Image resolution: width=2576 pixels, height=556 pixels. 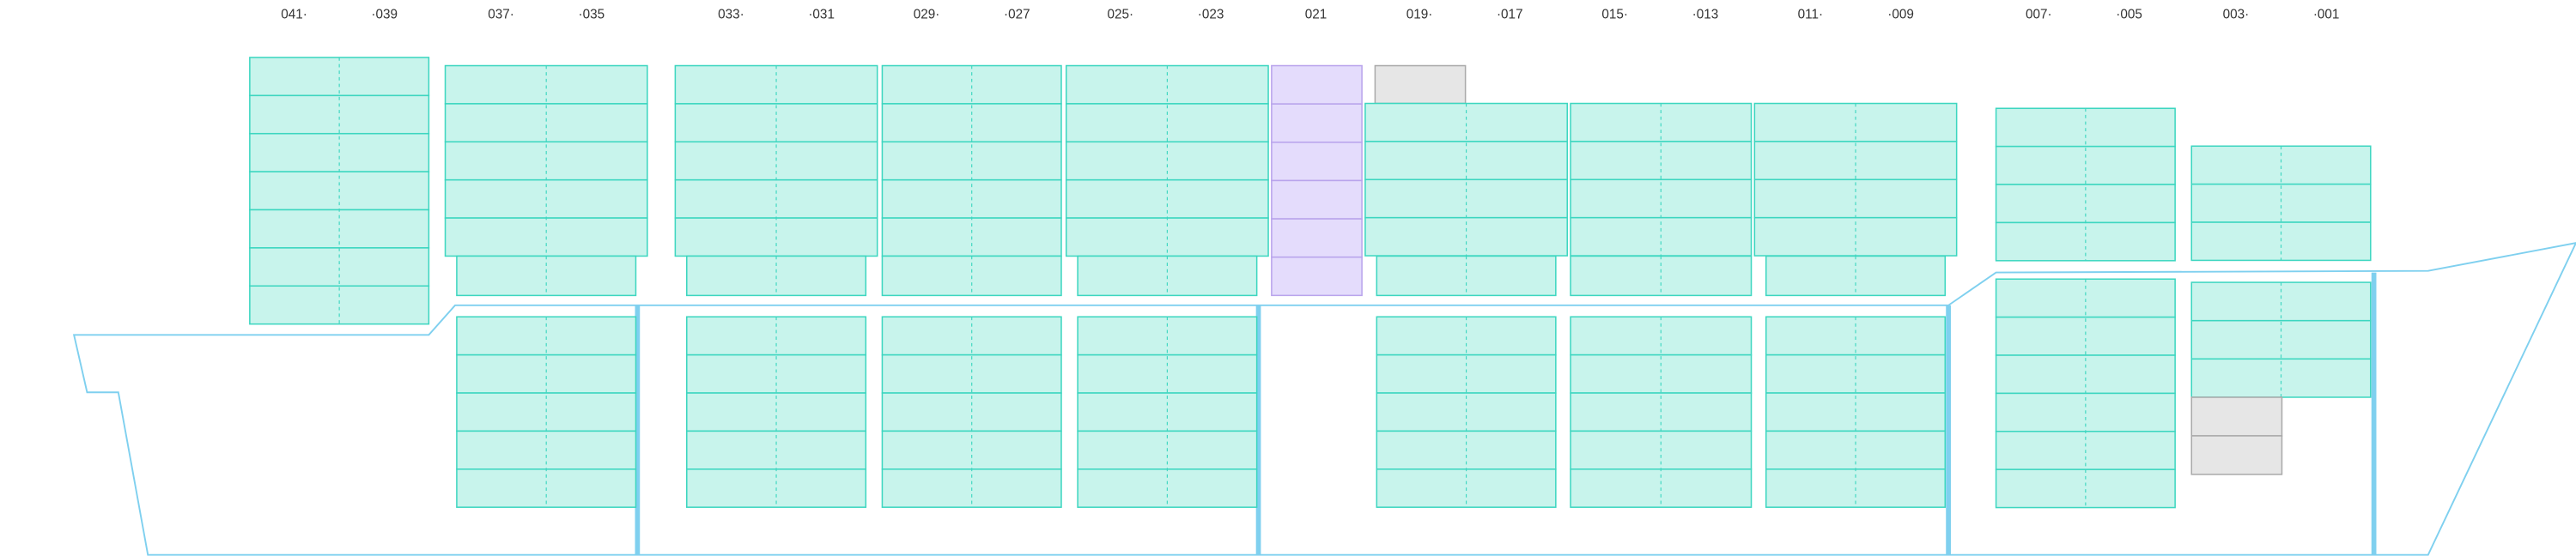 I want to click on bay-label: 011·, so click(x=1811, y=14).